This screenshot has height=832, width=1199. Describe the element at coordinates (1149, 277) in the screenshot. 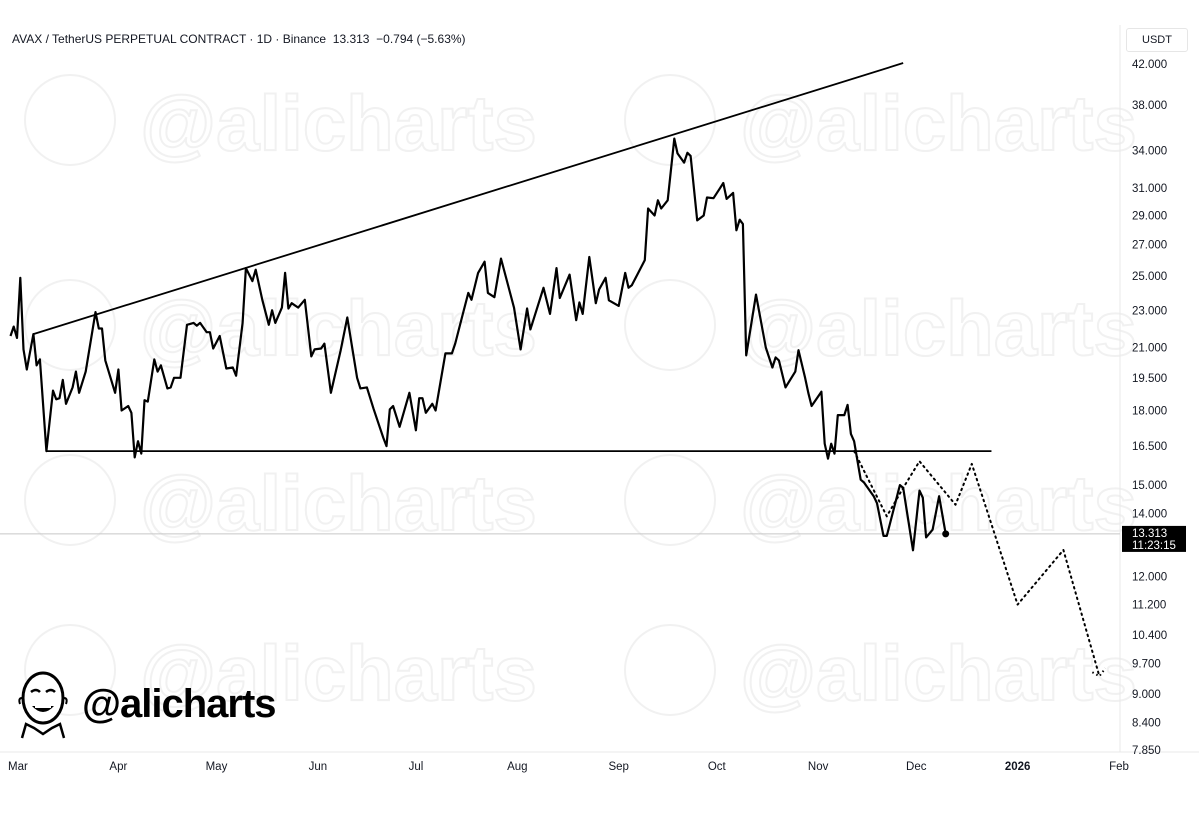

I see `y-tick-label: 25.000` at that location.